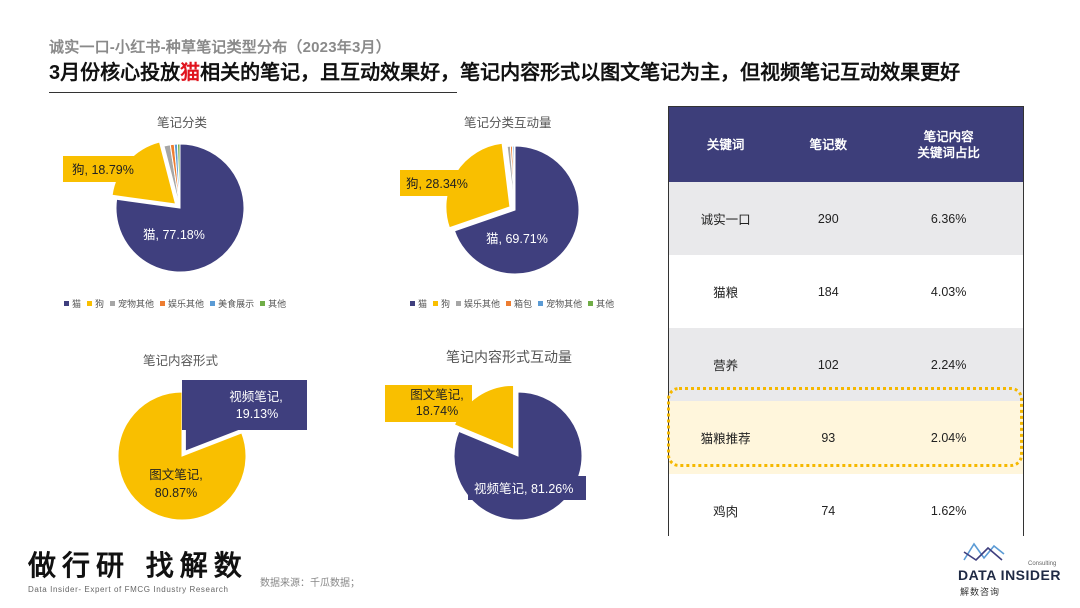 Image resolution: width=1080 pixels, height=608 pixels. What do you see at coordinates (174, 235) in the screenshot?
I see `chart1-cat-label: 猫, 77.18%` at bounding box center [174, 235].